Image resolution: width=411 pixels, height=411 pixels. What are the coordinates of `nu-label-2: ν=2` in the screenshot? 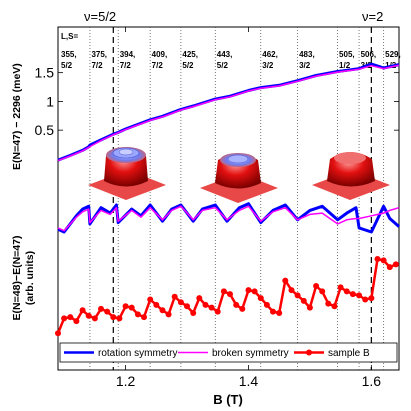 It's located at (372, 16).